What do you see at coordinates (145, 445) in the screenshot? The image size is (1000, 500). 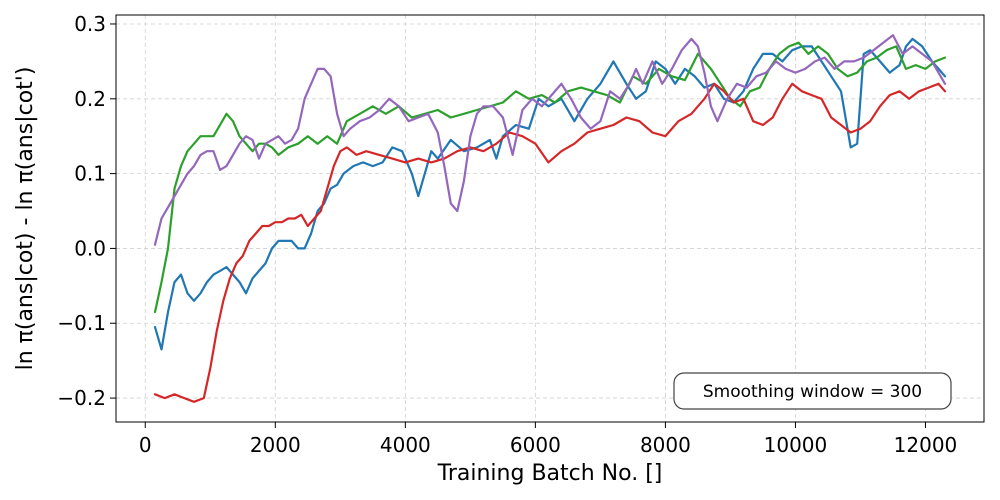 I see `x-tick-label: 0` at bounding box center [145, 445].